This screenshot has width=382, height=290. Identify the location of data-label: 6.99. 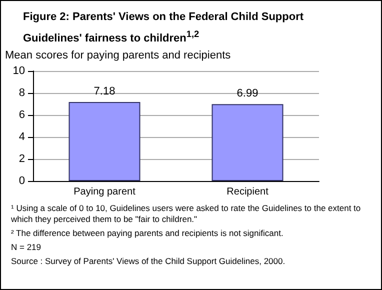
(247, 94).